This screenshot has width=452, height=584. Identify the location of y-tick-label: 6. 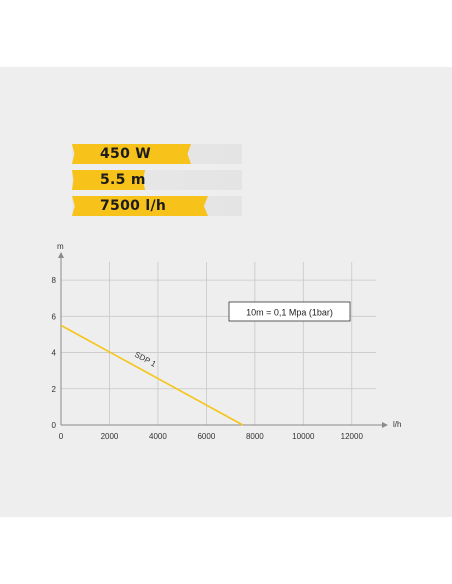
(54, 316).